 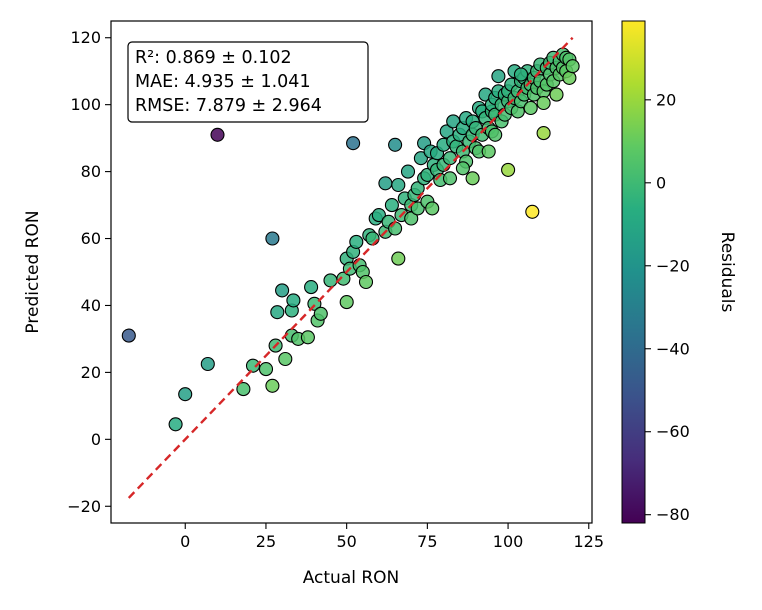 What do you see at coordinates (96, 439) in the screenshot?
I see `y-tick-label: 0` at bounding box center [96, 439].